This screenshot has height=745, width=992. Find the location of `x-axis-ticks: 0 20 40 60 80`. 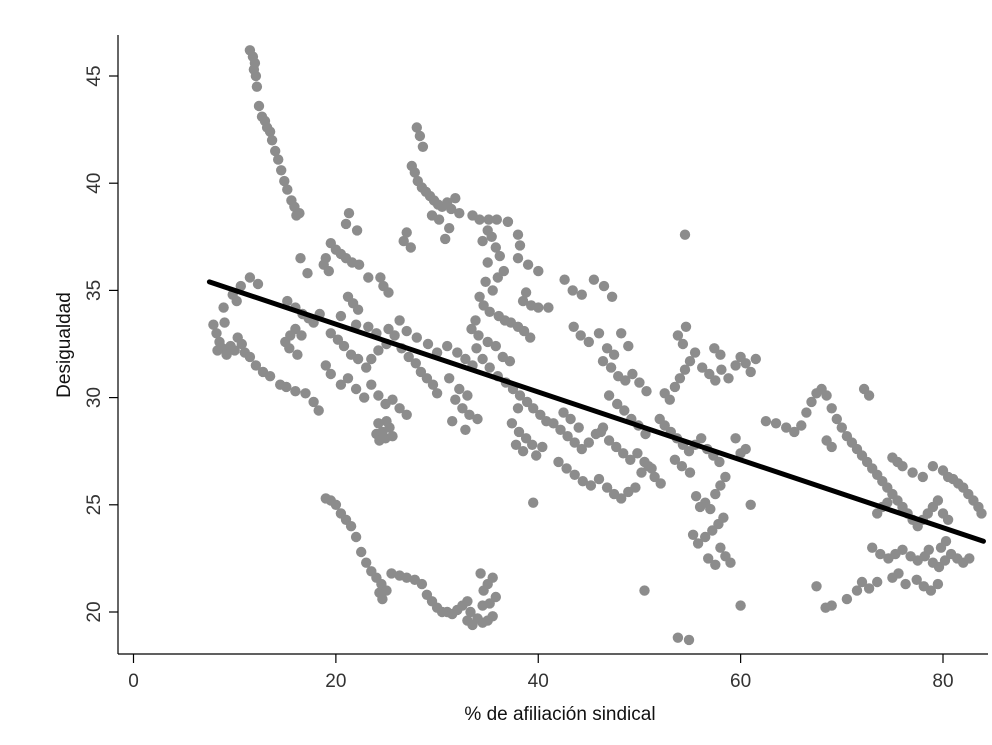

x-axis-ticks: 0 20 40 60 80 is located at coordinates (541, 673).